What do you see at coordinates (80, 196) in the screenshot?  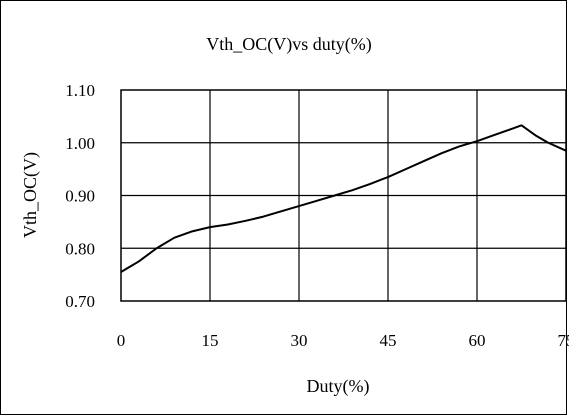 I see `y-tick-label: 0.90` at bounding box center [80, 196].